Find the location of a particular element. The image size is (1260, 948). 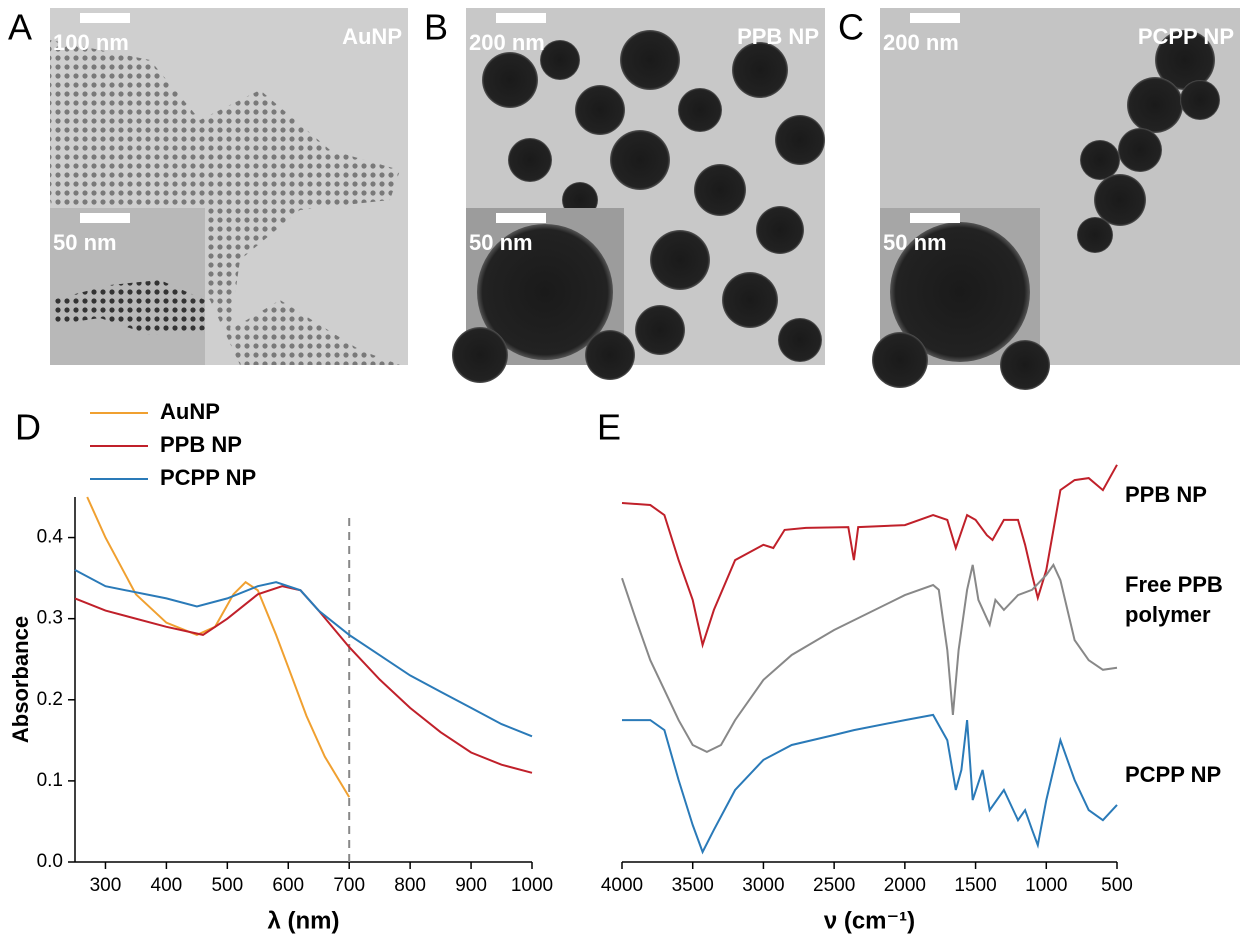

series-label: PPB NP is located at coordinates (1166, 494).